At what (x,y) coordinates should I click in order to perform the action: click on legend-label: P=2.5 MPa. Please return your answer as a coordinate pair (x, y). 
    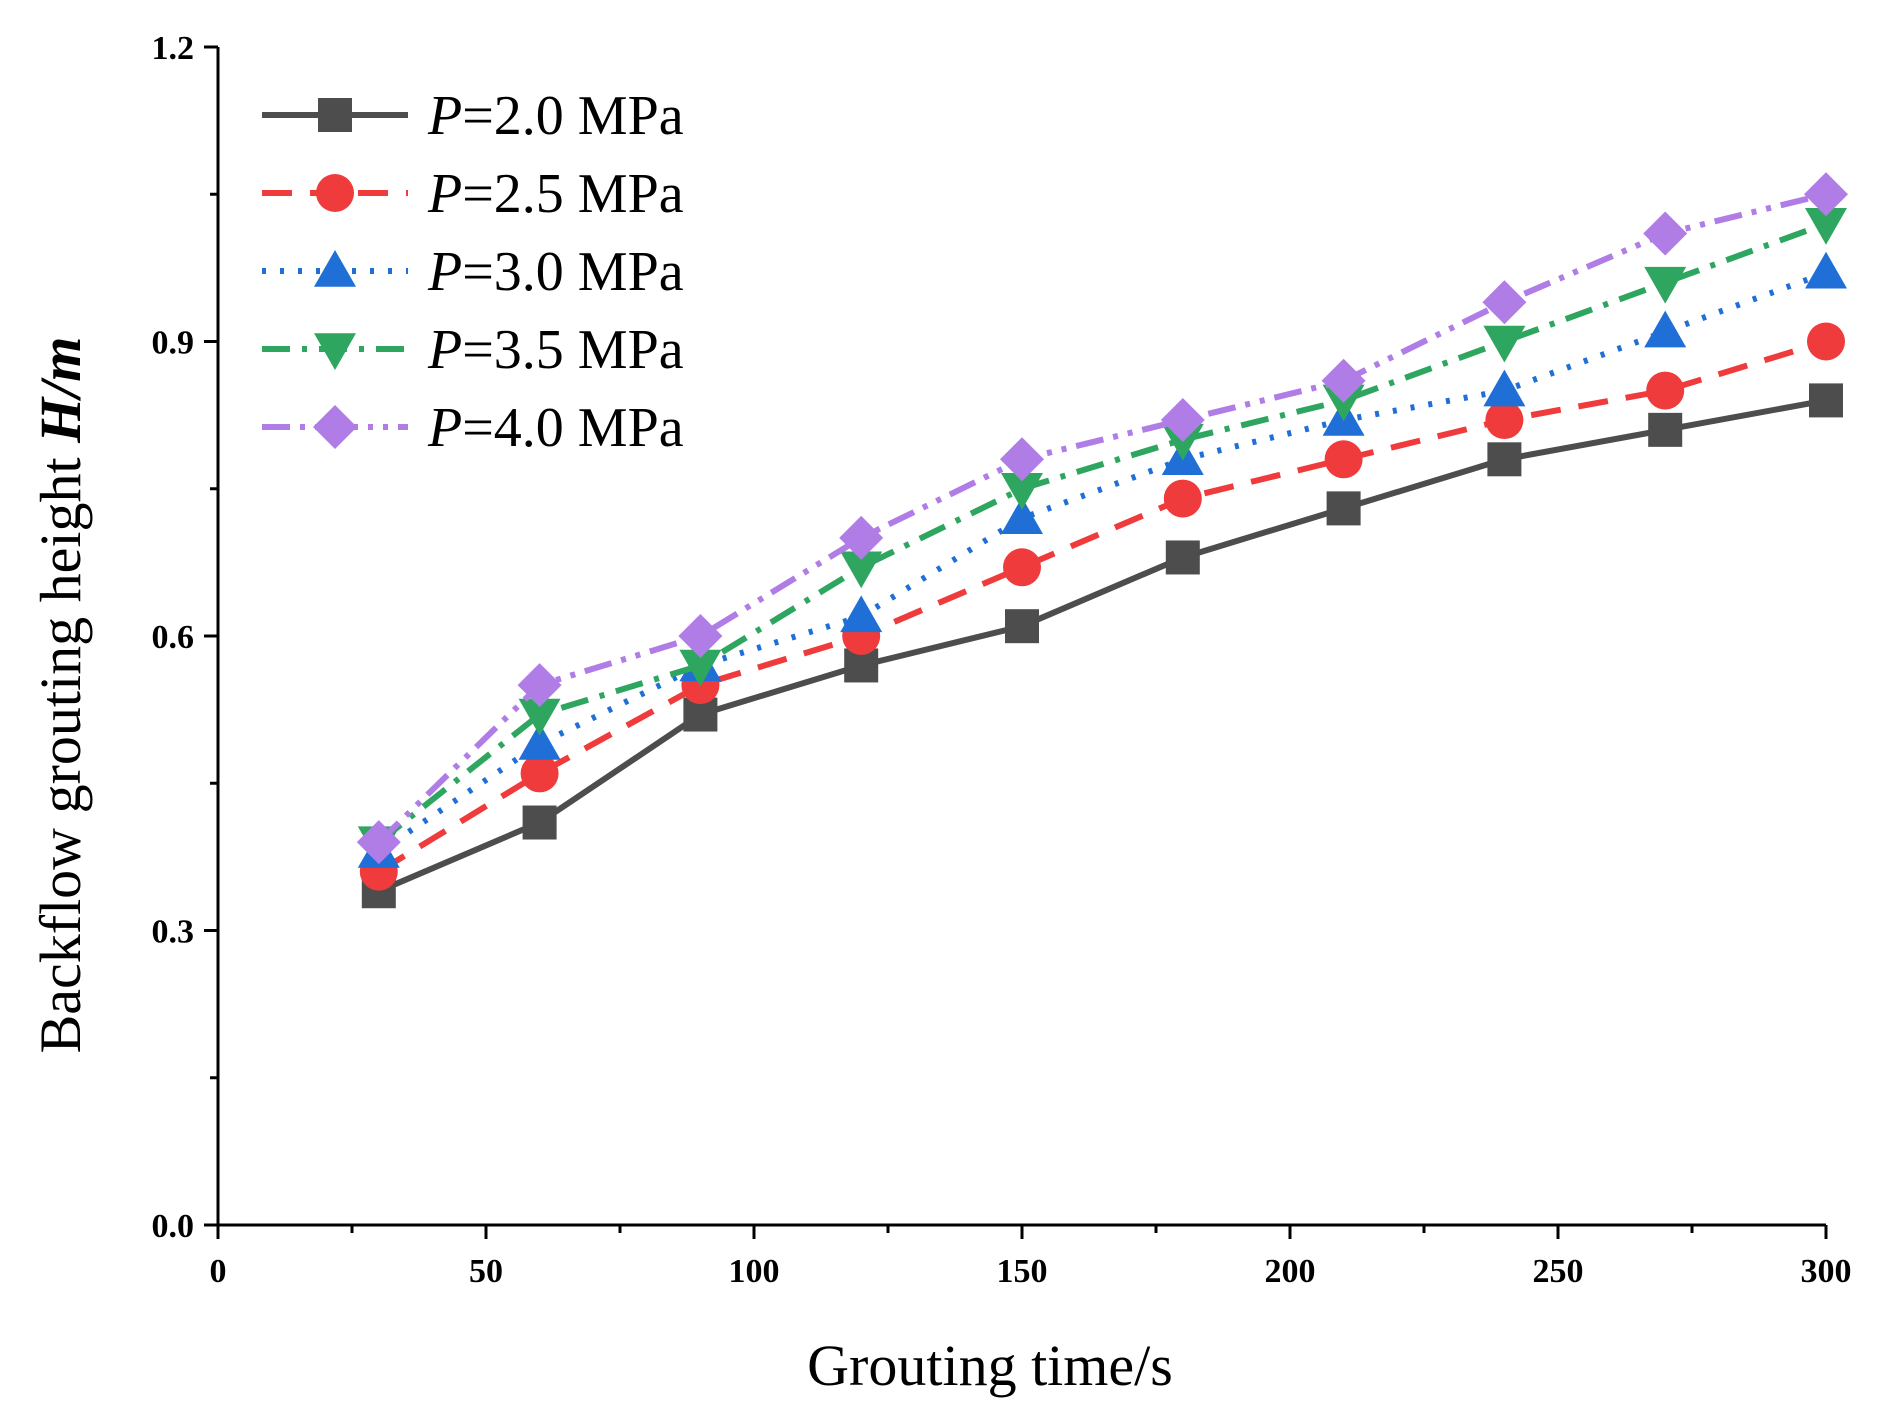
    Looking at the image, I should click on (555, 194).